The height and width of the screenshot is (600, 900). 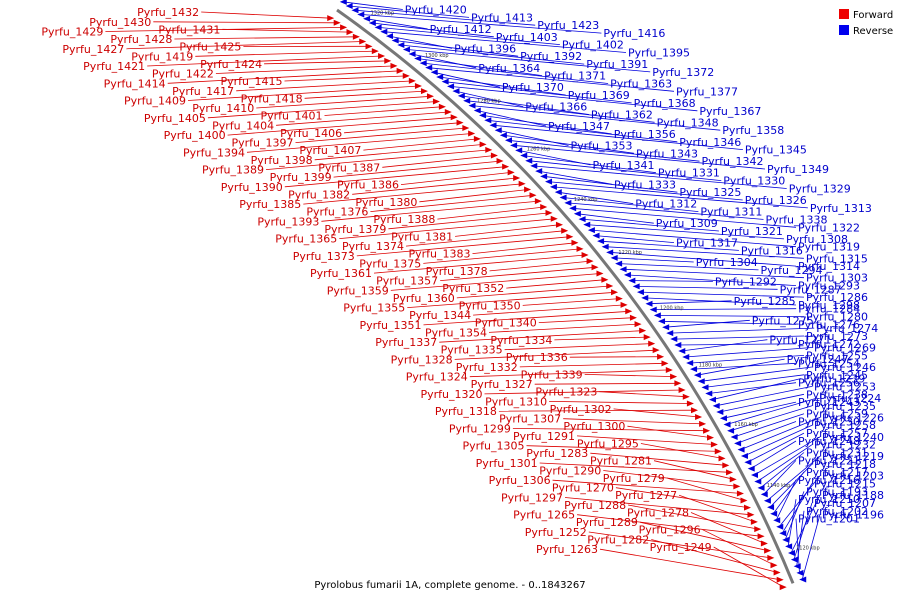 What do you see at coordinates (527, 37) in the screenshot?
I see `reverse-gene-label: Pyrfu_1403` at bounding box center [527, 37].